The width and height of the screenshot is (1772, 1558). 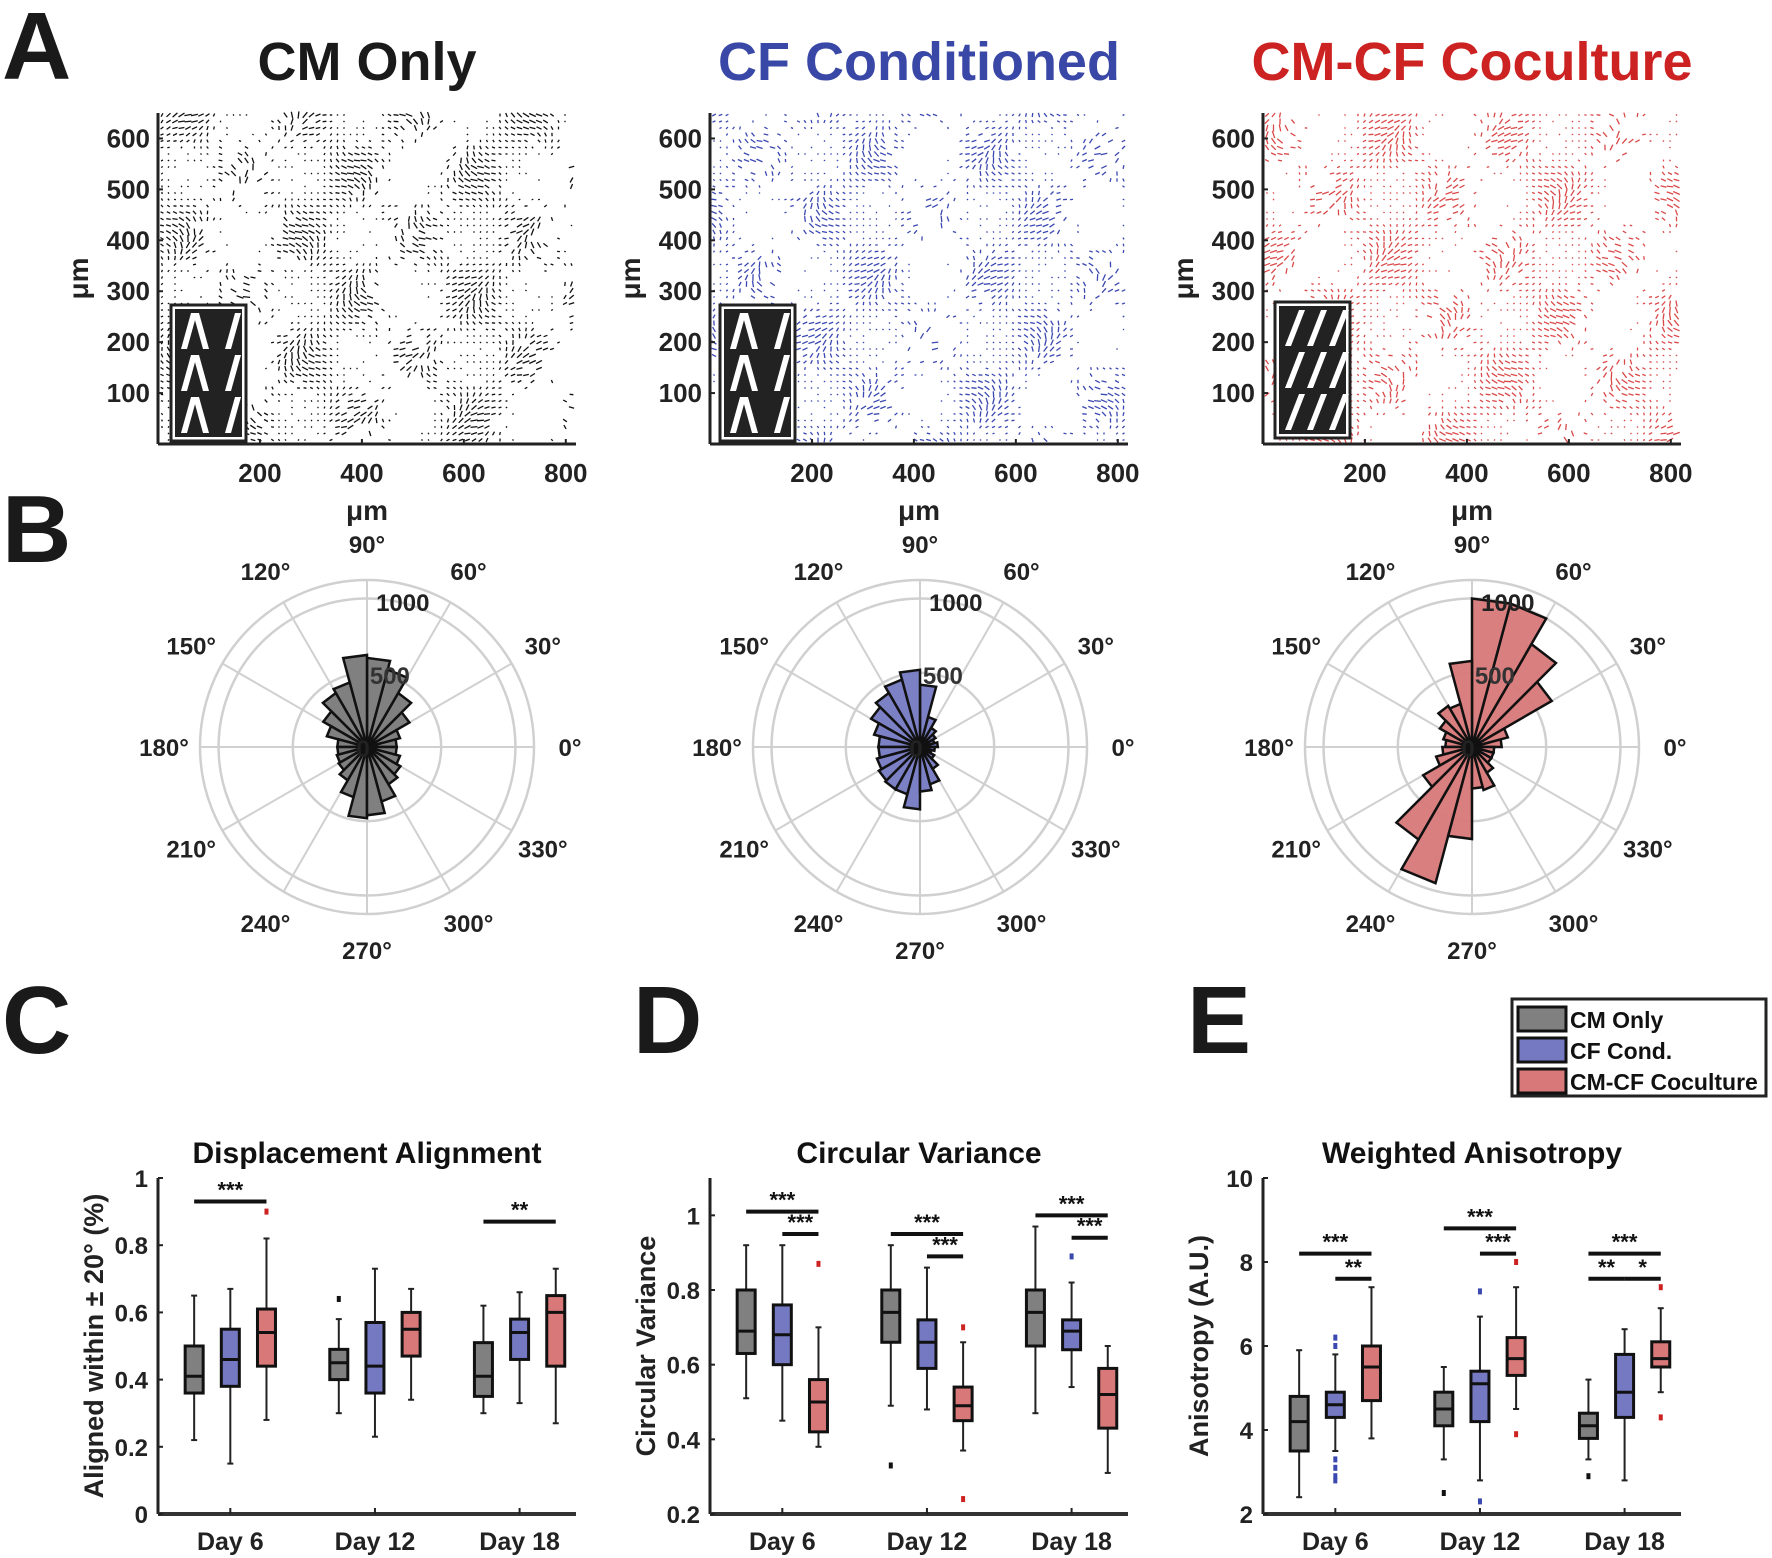 I want to click on panel-letter-c: C, so click(x=36, y=1020).